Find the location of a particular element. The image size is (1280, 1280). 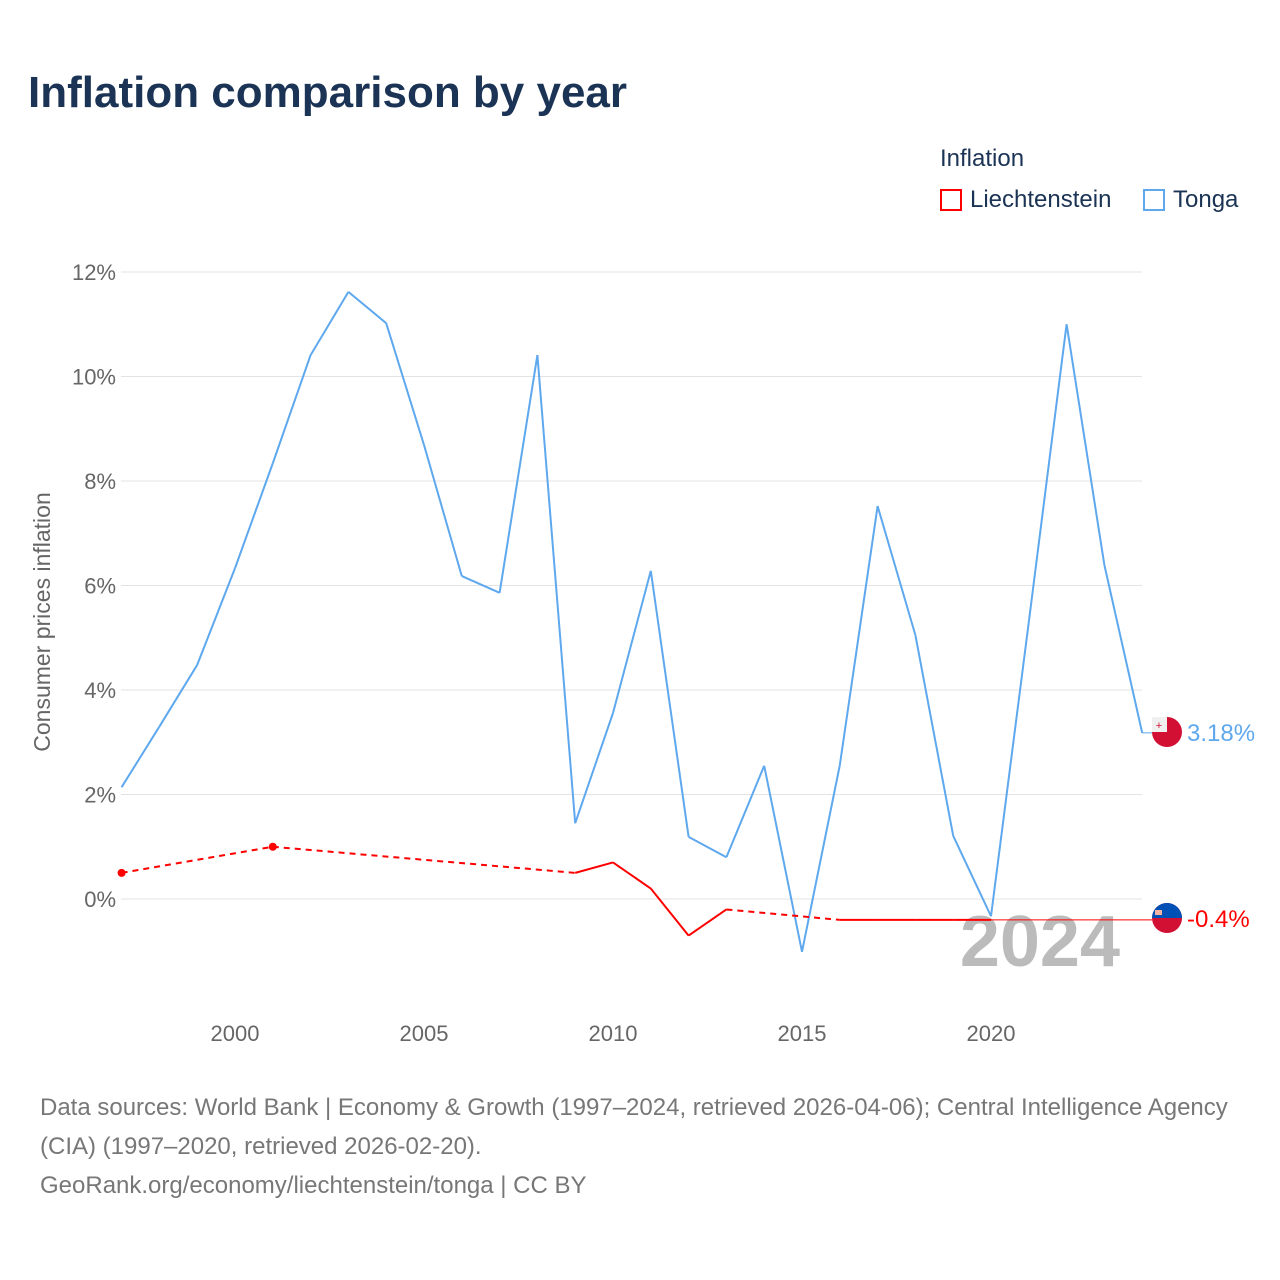

y-tick-label: 10% is located at coordinates (94, 377).